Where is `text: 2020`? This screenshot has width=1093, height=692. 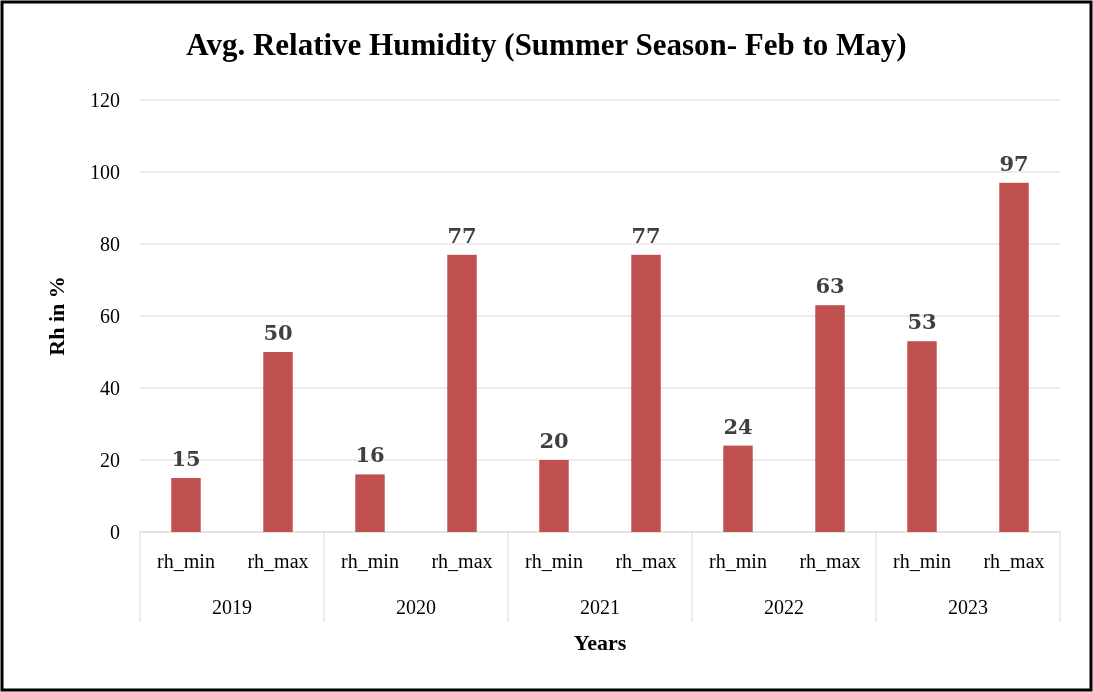
text: 2020 is located at coordinates (416, 607).